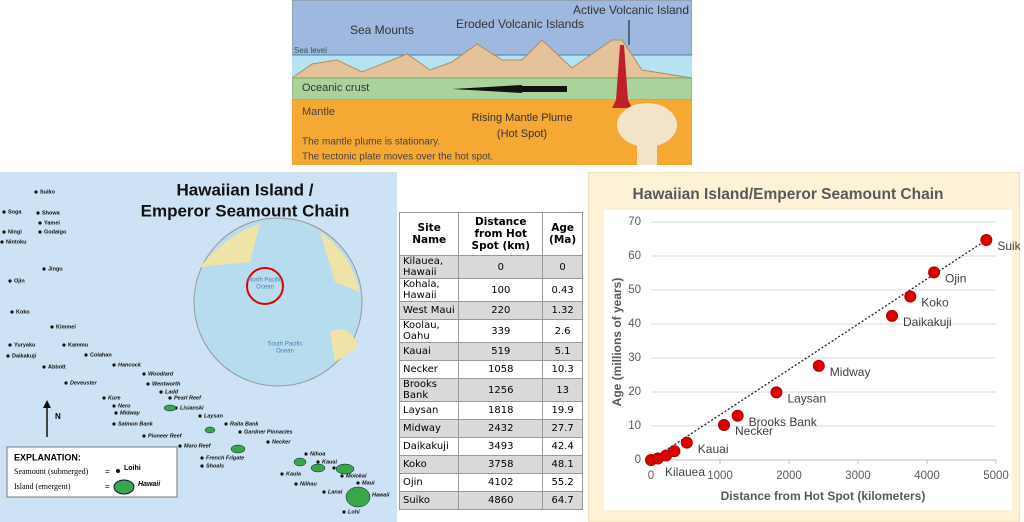 Image resolution: width=1024 pixels, height=522 pixels. What do you see at coordinates (634, 426) in the screenshot?
I see `y-tick-label: 10` at bounding box center [634, 426].